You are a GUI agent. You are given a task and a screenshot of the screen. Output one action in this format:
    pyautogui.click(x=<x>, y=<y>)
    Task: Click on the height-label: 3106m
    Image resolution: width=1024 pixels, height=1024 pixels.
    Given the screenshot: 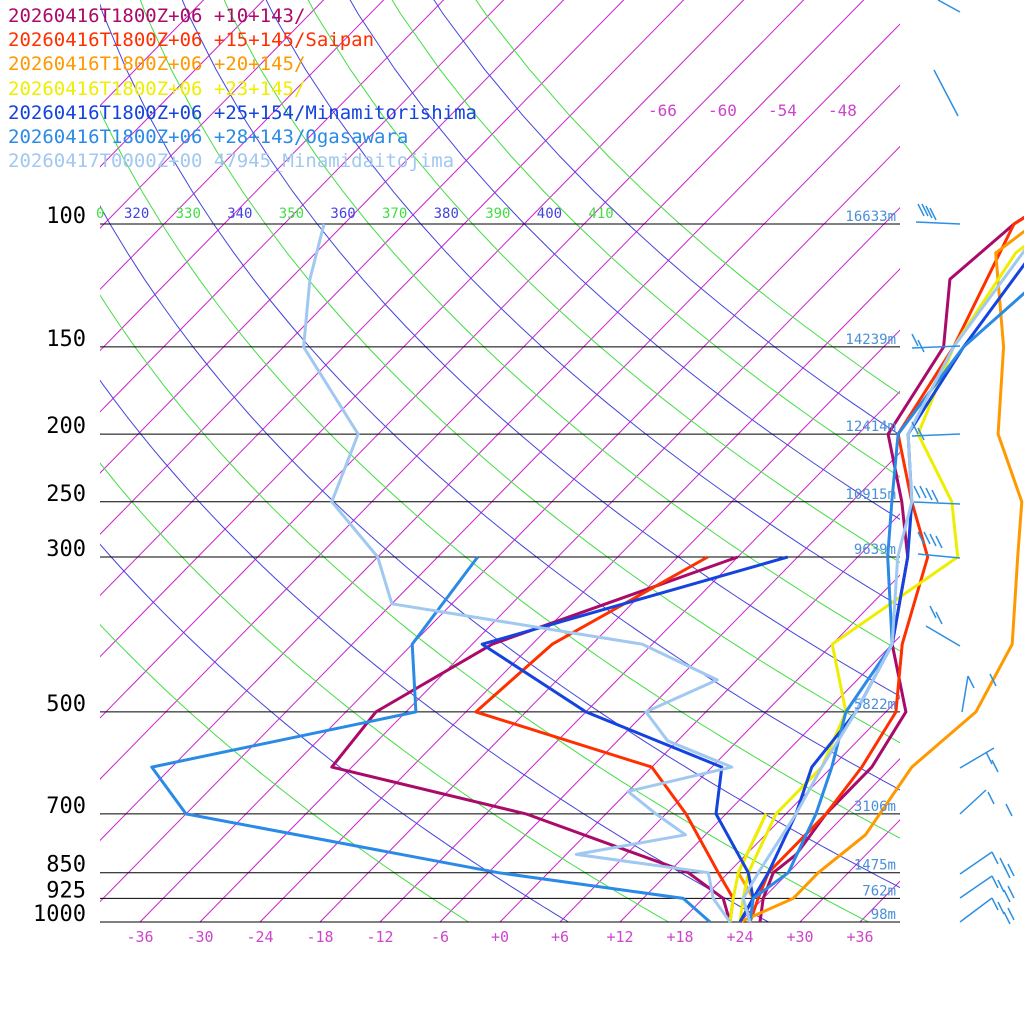 What is the action you would take?
    pyautogui.click(x=875, y=807)
    